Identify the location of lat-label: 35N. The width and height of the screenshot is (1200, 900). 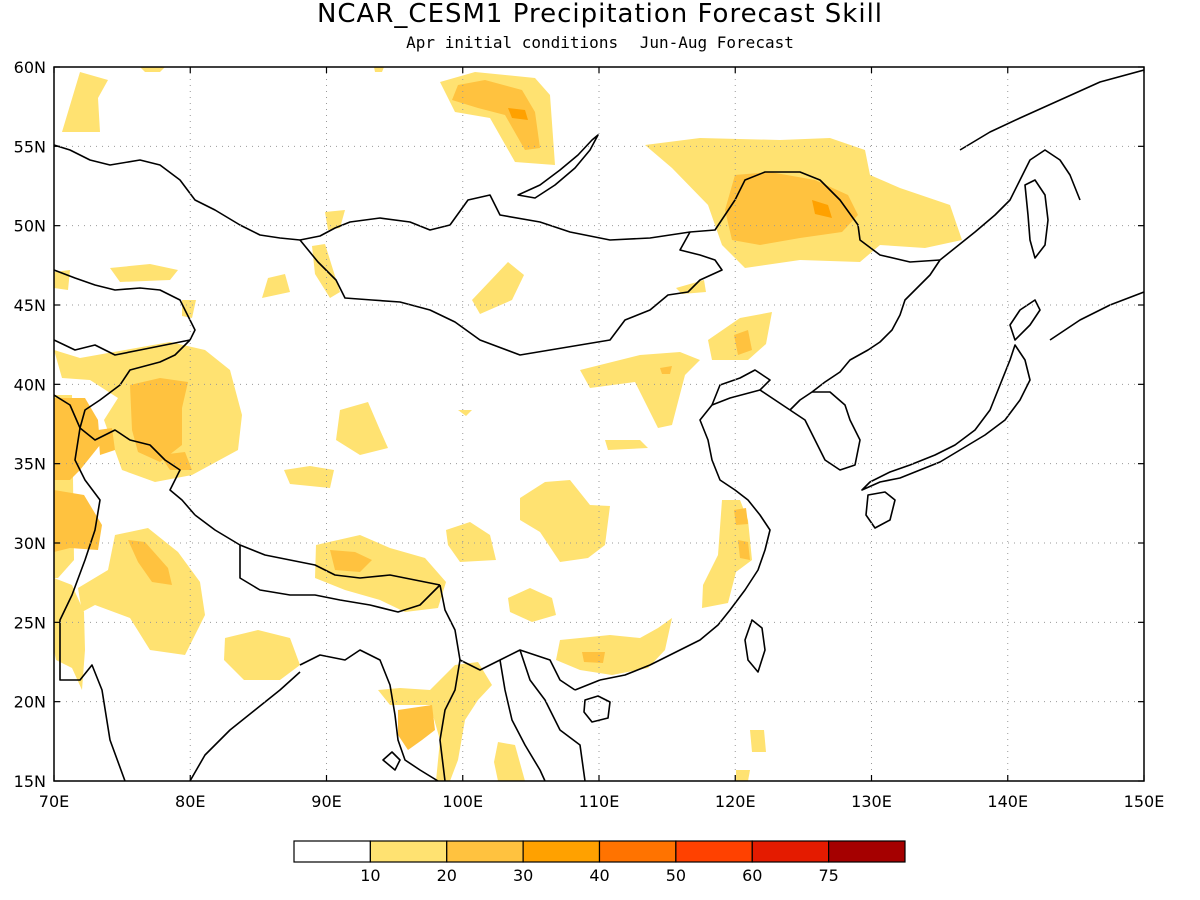
(30, 464).